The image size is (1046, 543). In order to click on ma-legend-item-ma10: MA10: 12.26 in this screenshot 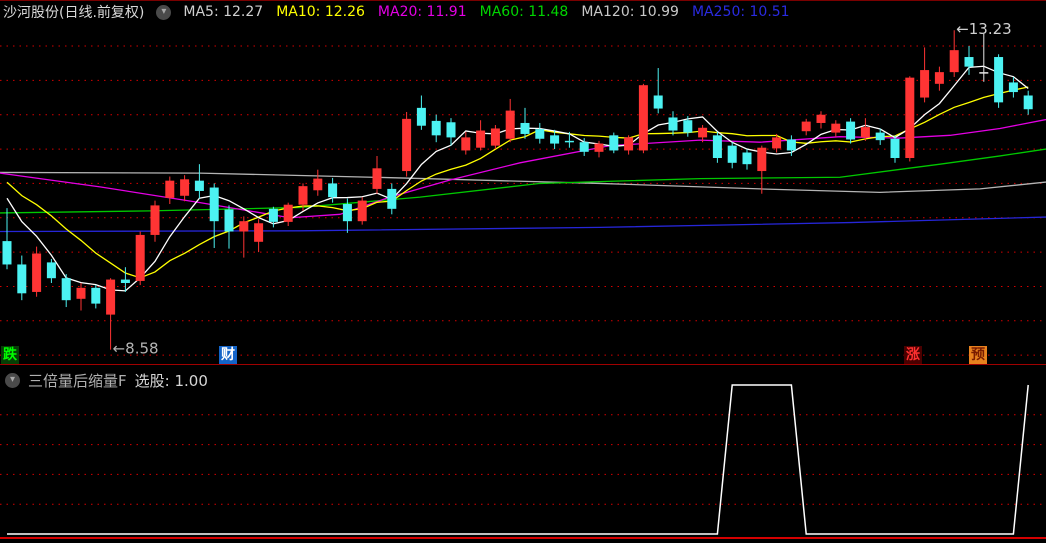, I will do `click(320, 12)`.